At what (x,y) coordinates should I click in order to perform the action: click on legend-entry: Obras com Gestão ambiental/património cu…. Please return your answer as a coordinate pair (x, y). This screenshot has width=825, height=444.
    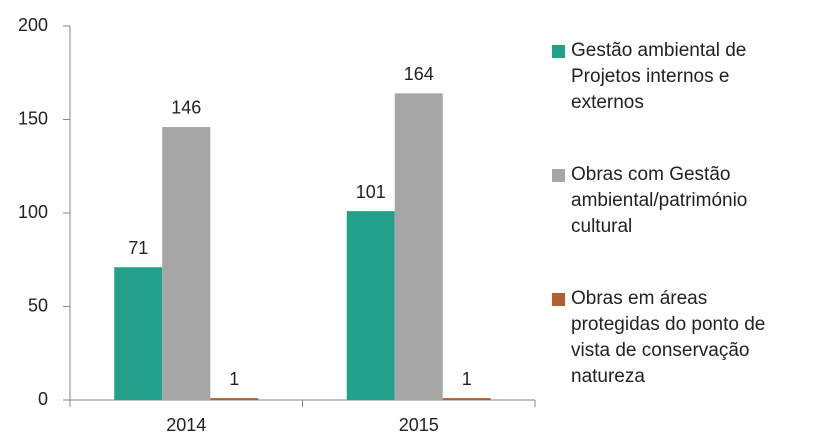
    Looking at the image, I should click on (672, 201).